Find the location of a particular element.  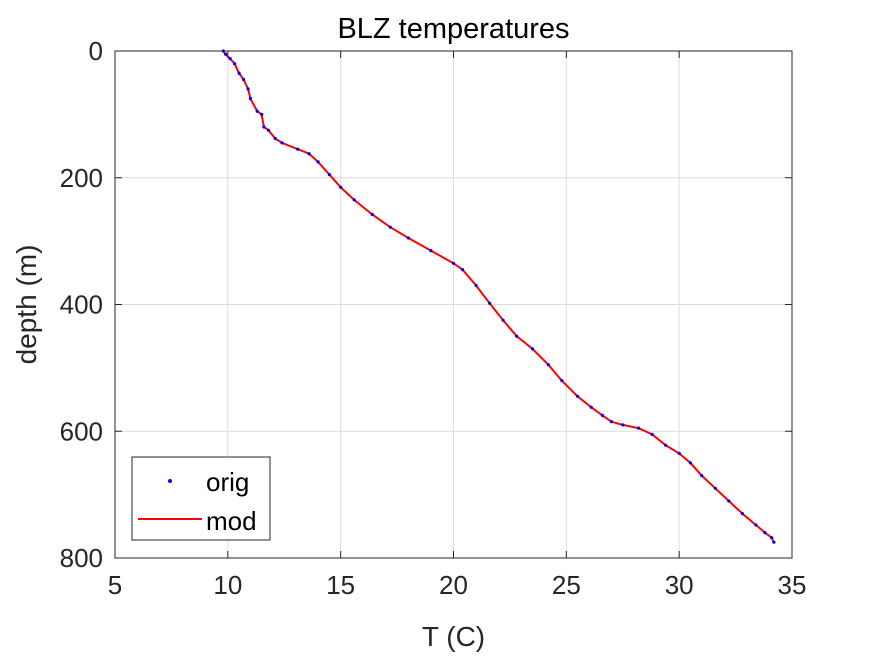

x-tick-label: 10 is located at coordinates (227, 585).